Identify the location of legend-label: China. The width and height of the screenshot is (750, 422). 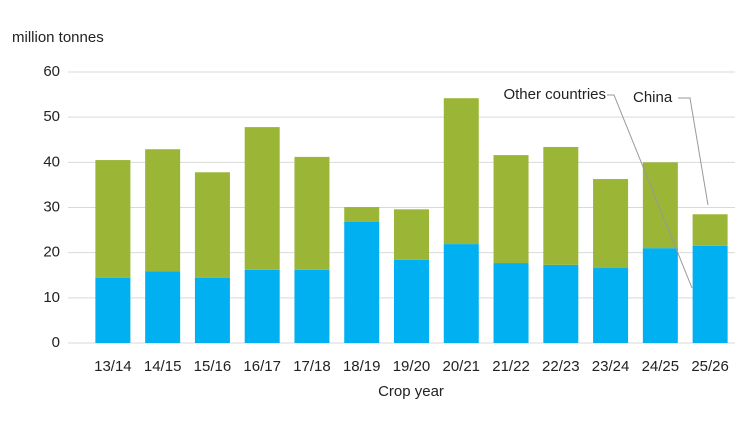
(653, 97).